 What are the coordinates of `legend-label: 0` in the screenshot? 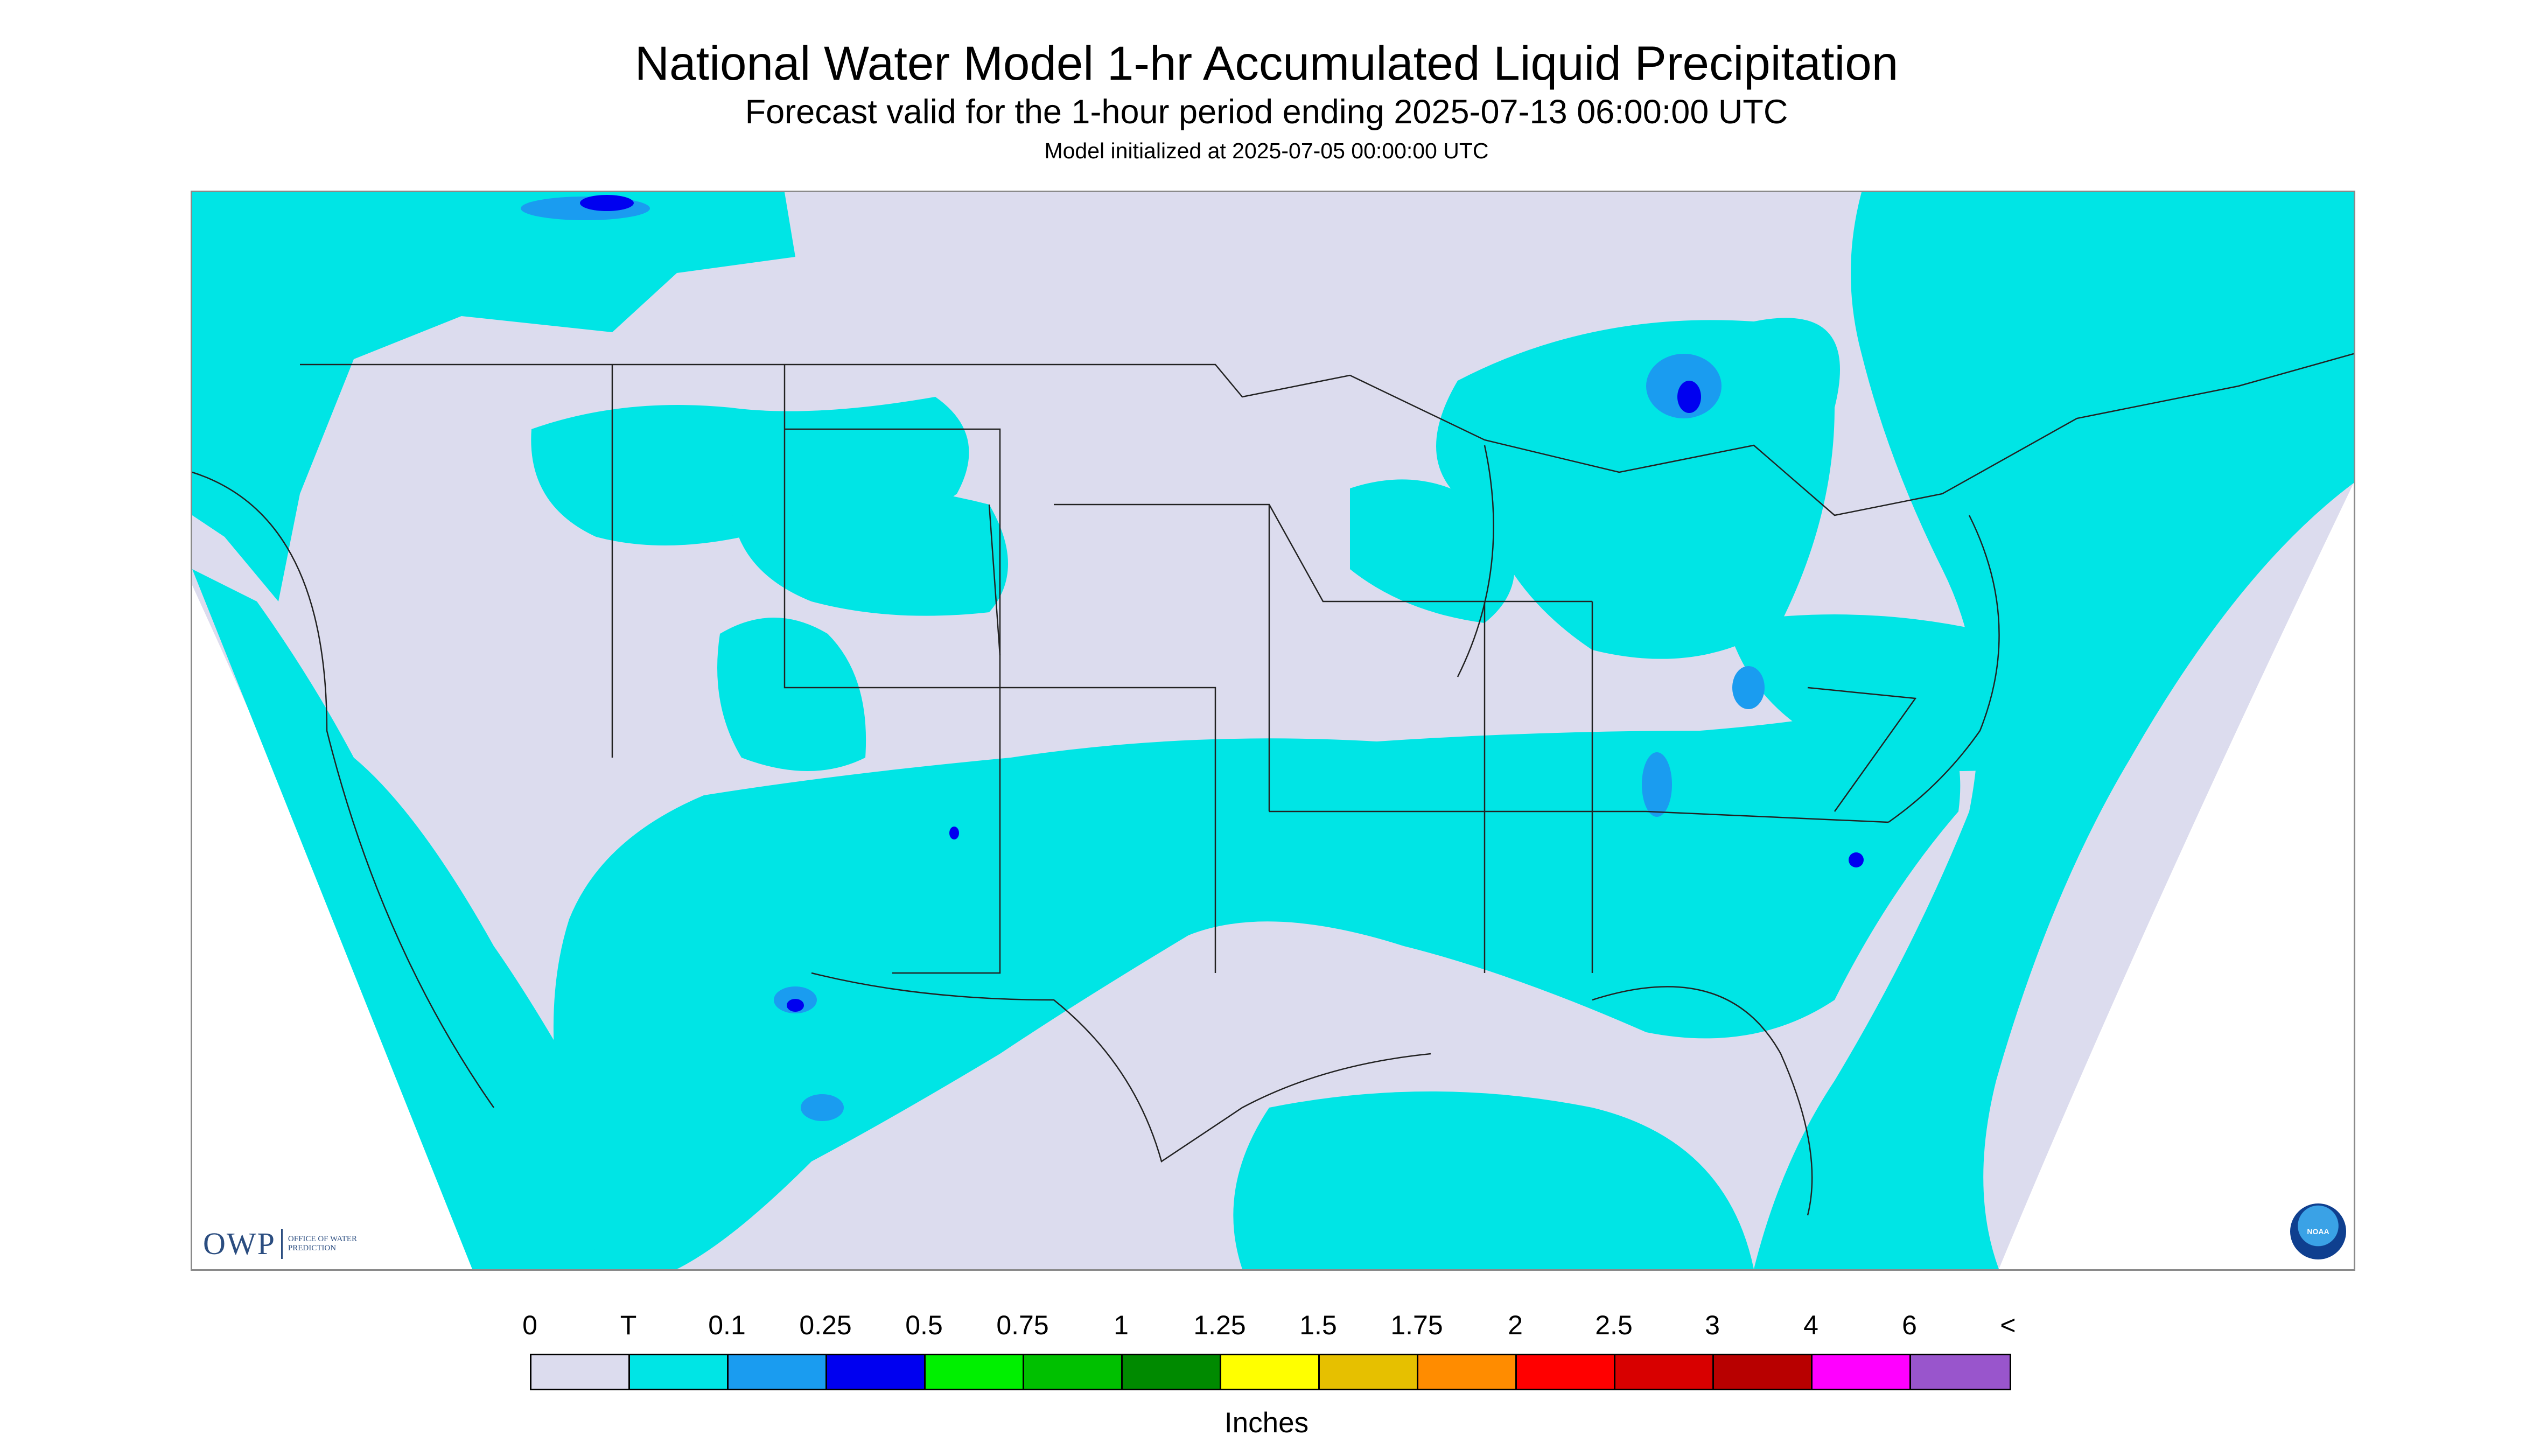 It's located at (529, 1325).